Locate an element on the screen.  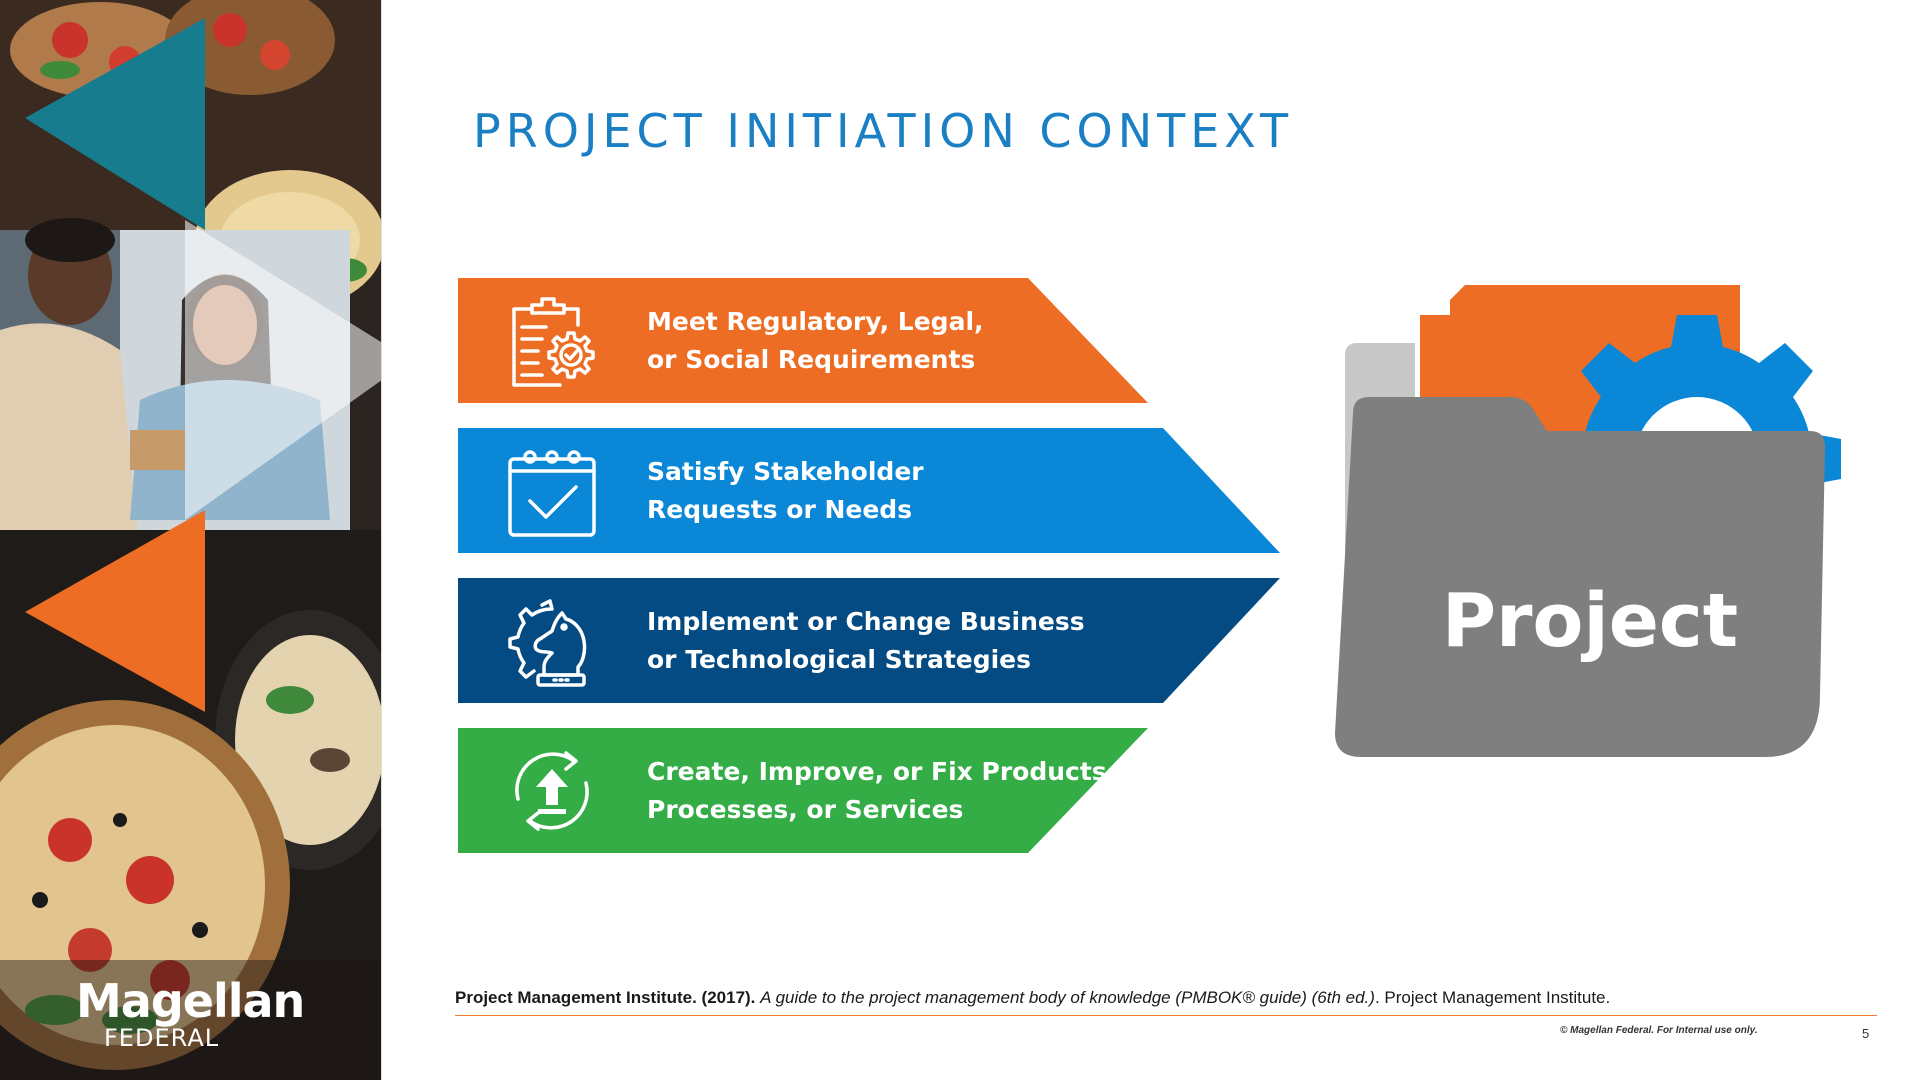
band-label-line-2: Requests or Needs is located at coordinates (780, 509).